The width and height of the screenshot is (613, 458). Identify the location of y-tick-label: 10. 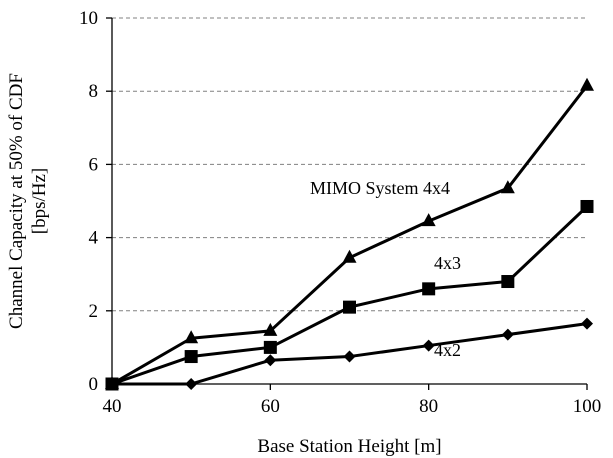
(88, 18).